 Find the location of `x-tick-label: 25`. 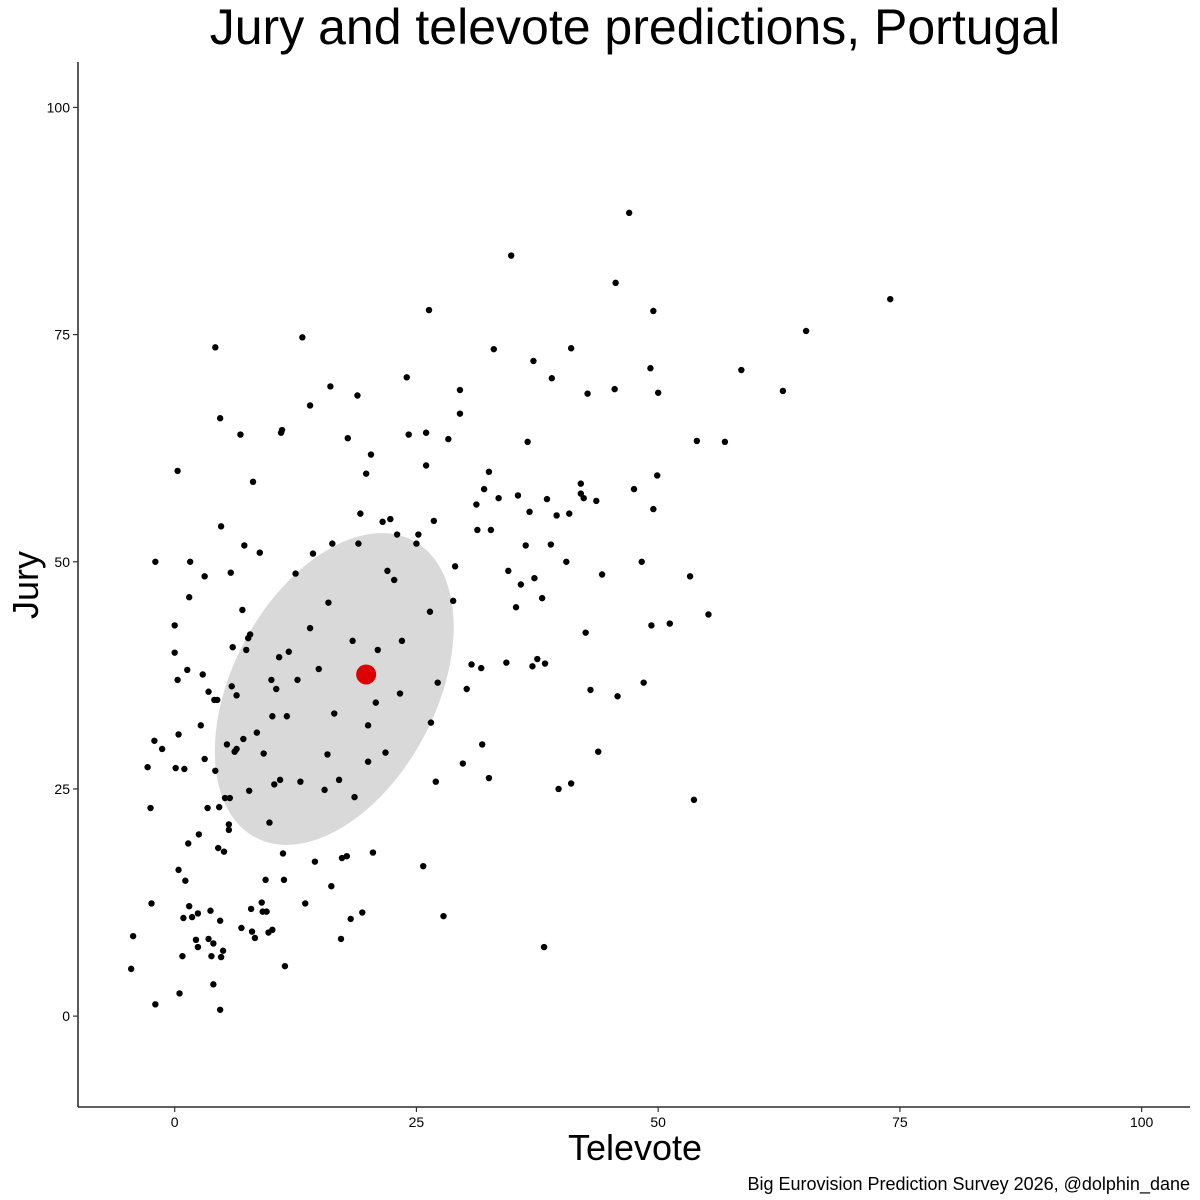

x-tick-label: 25 is located at coordinates (417, 1122).